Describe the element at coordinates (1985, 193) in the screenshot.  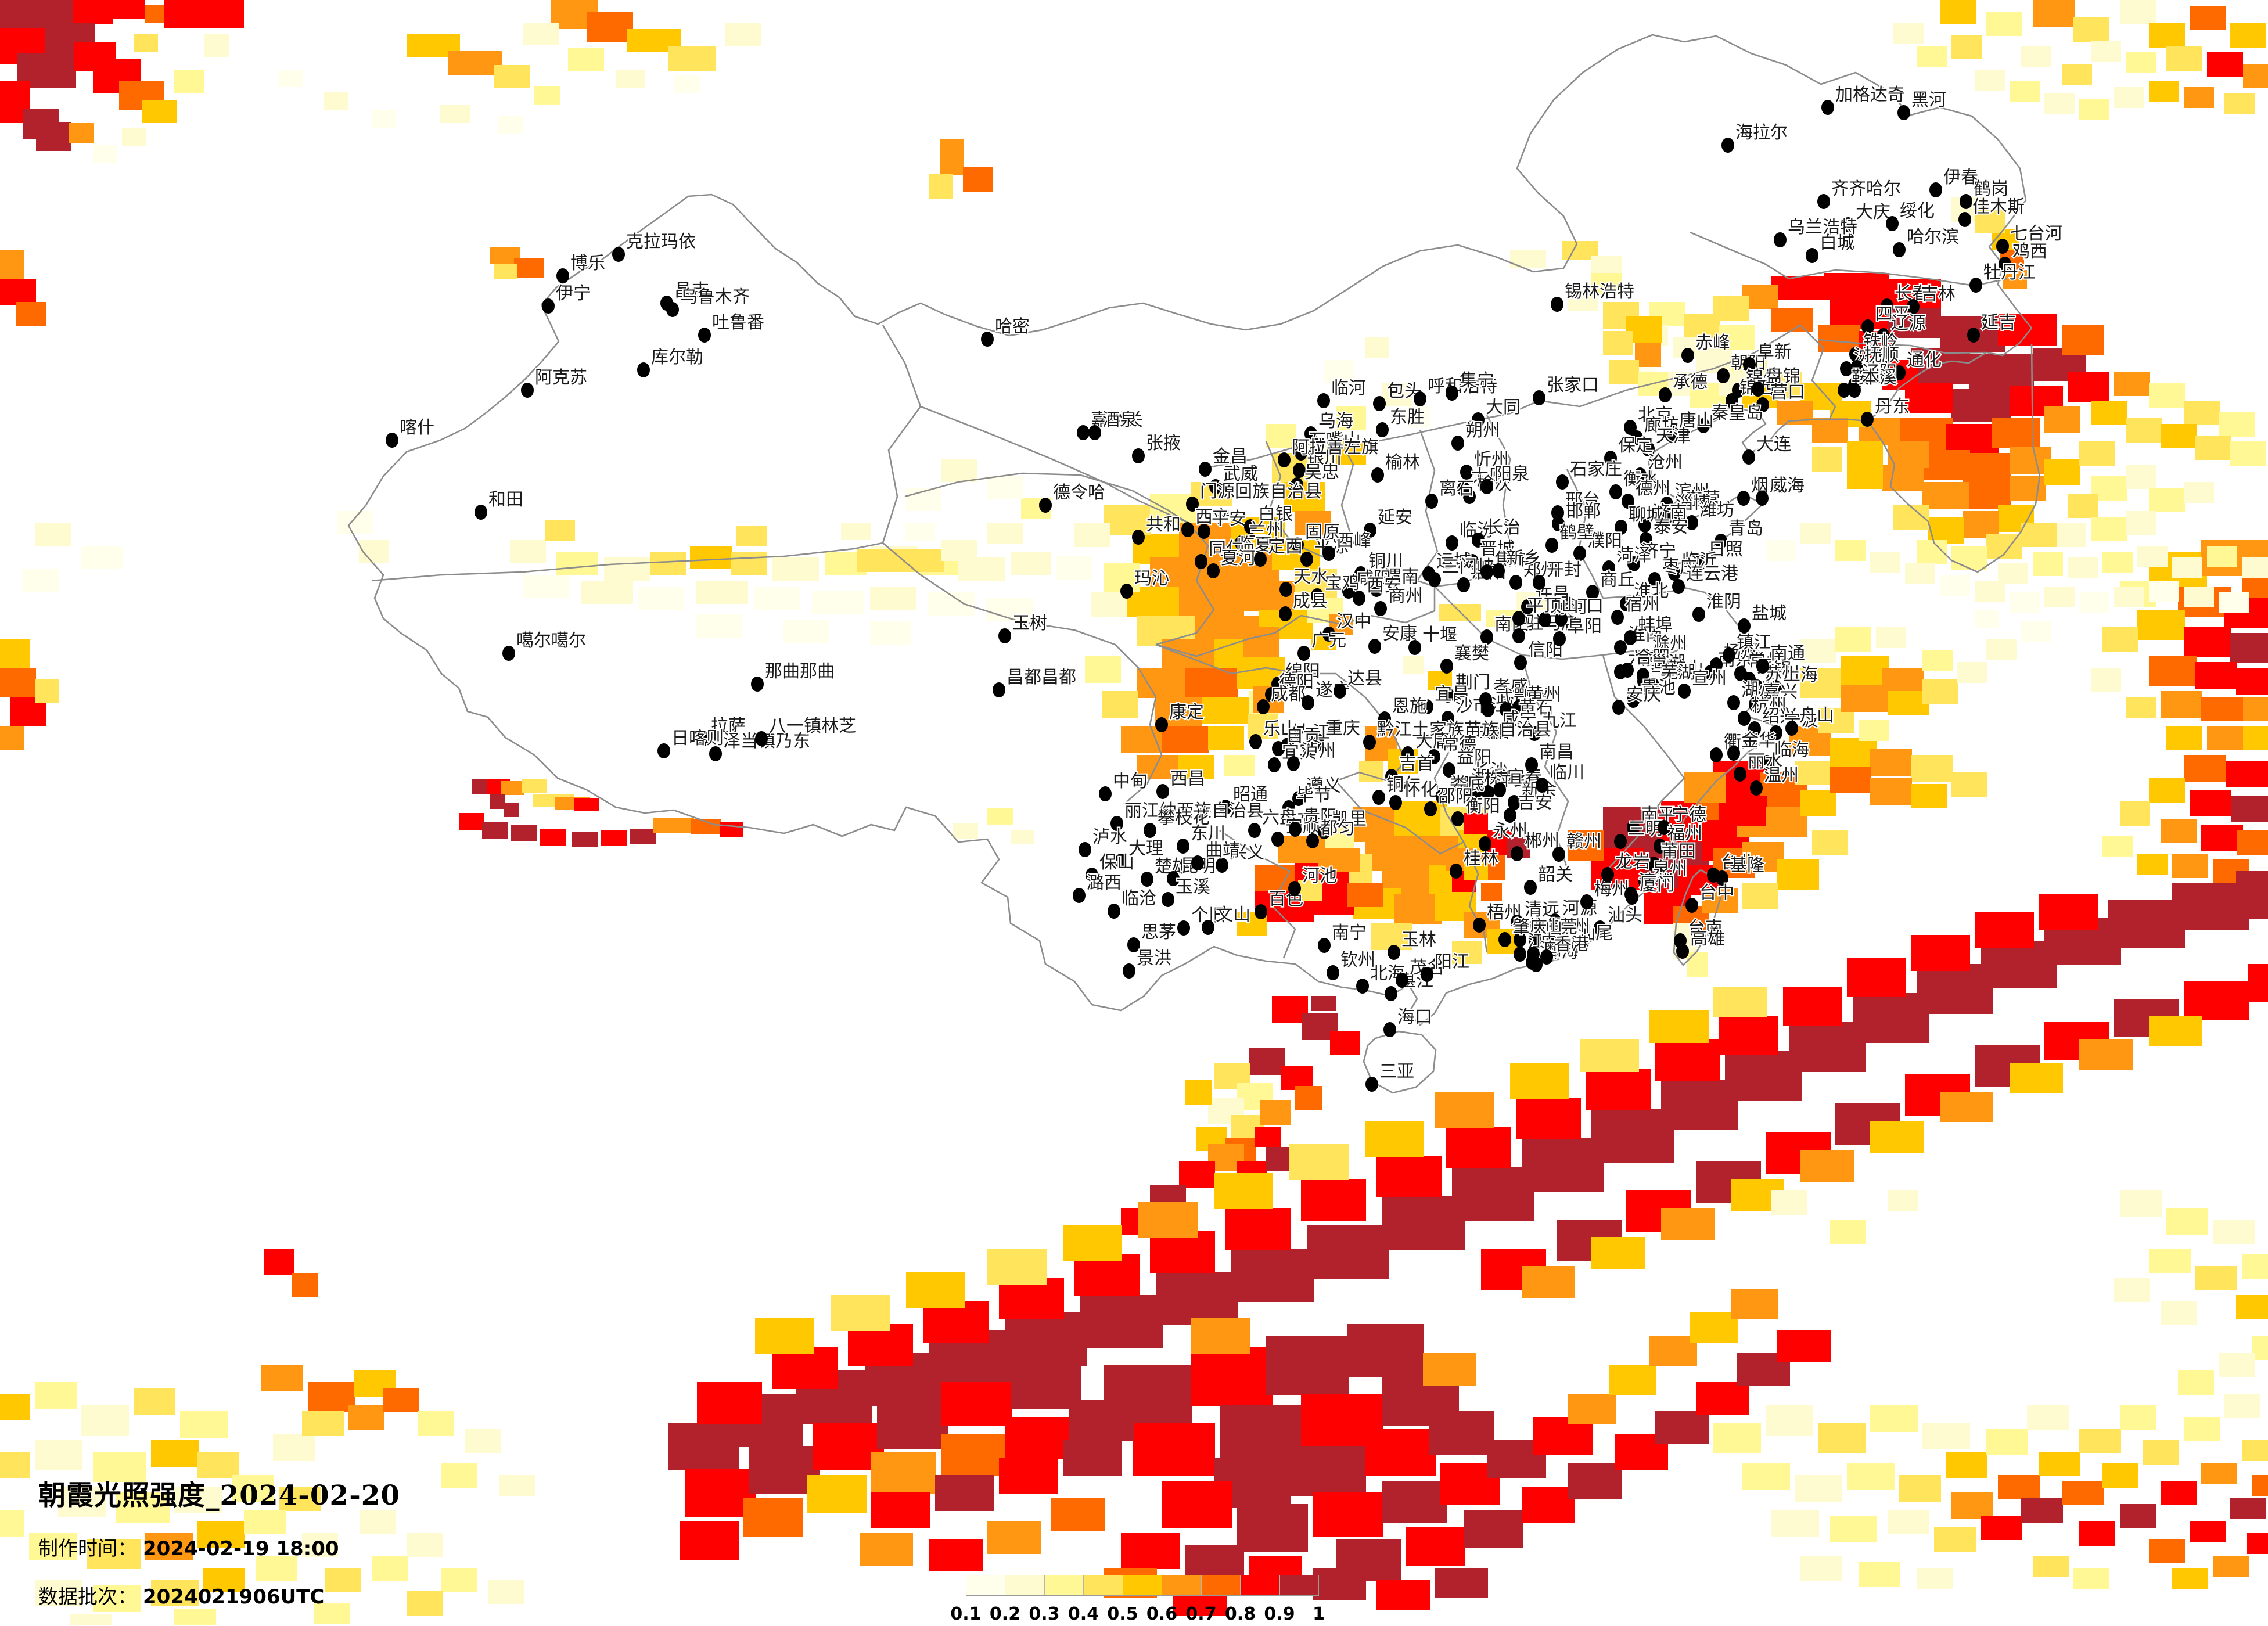
I see `city-marker: 鹤岗` at that location.